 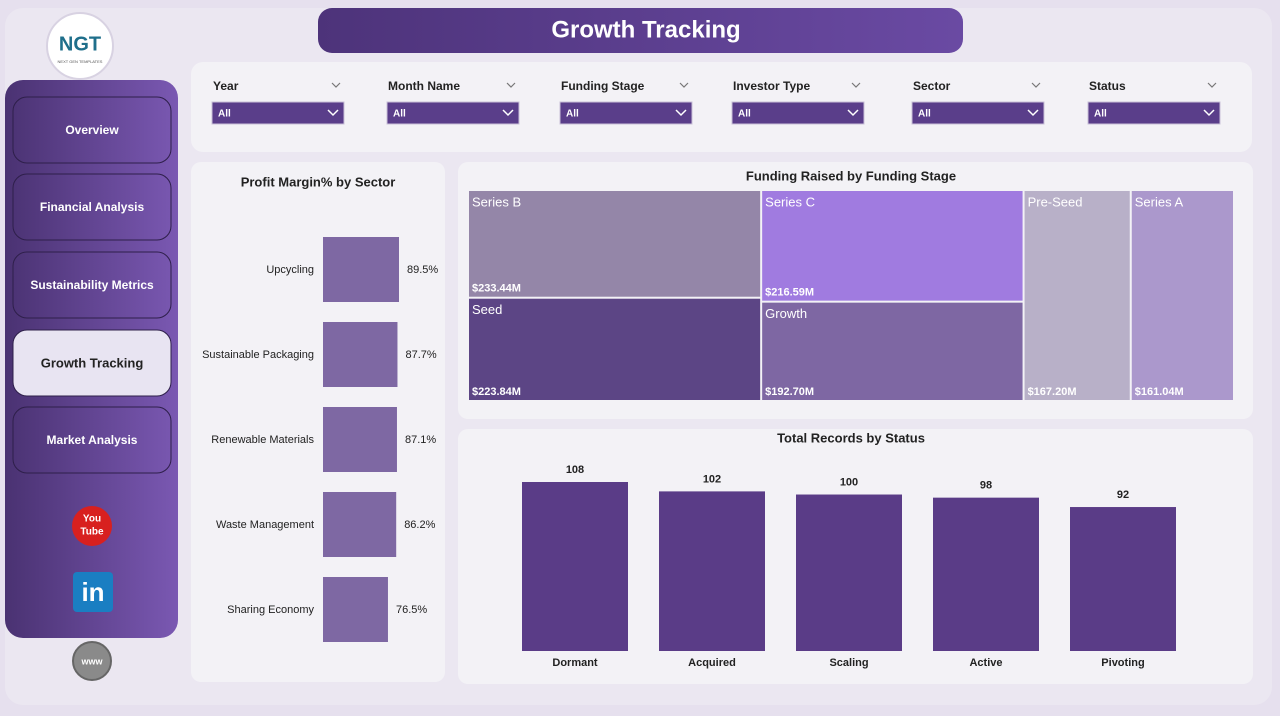 I want to click on filter-label: Sector, so click(x=932, y=86).